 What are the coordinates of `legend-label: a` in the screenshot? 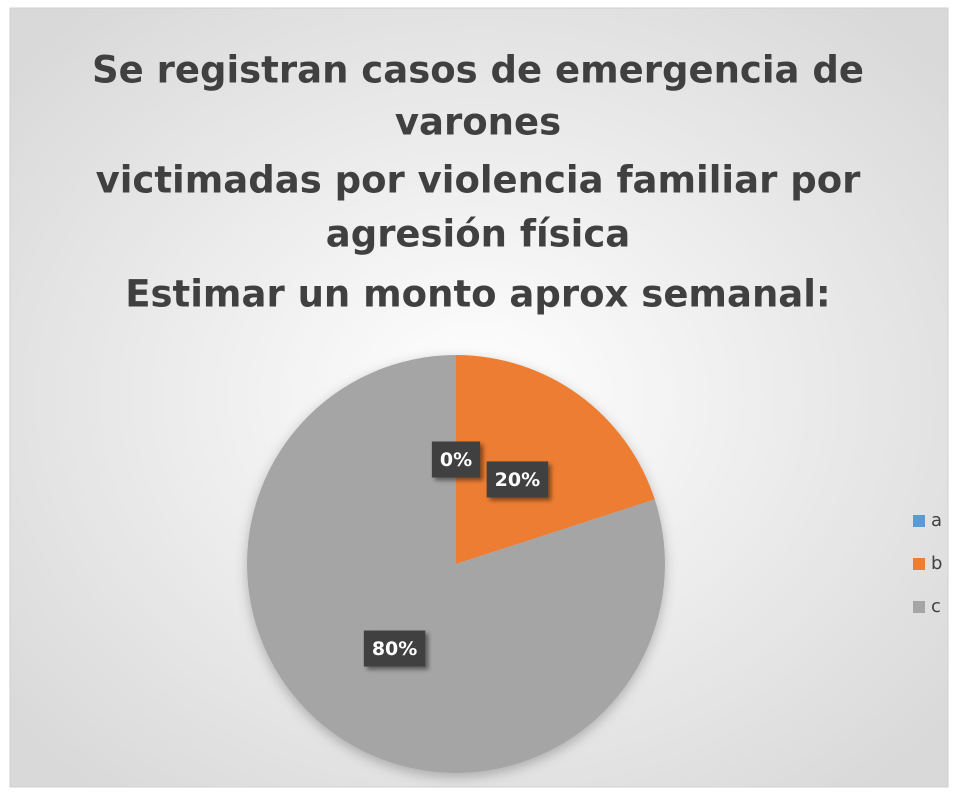 It's located at (936, 520).